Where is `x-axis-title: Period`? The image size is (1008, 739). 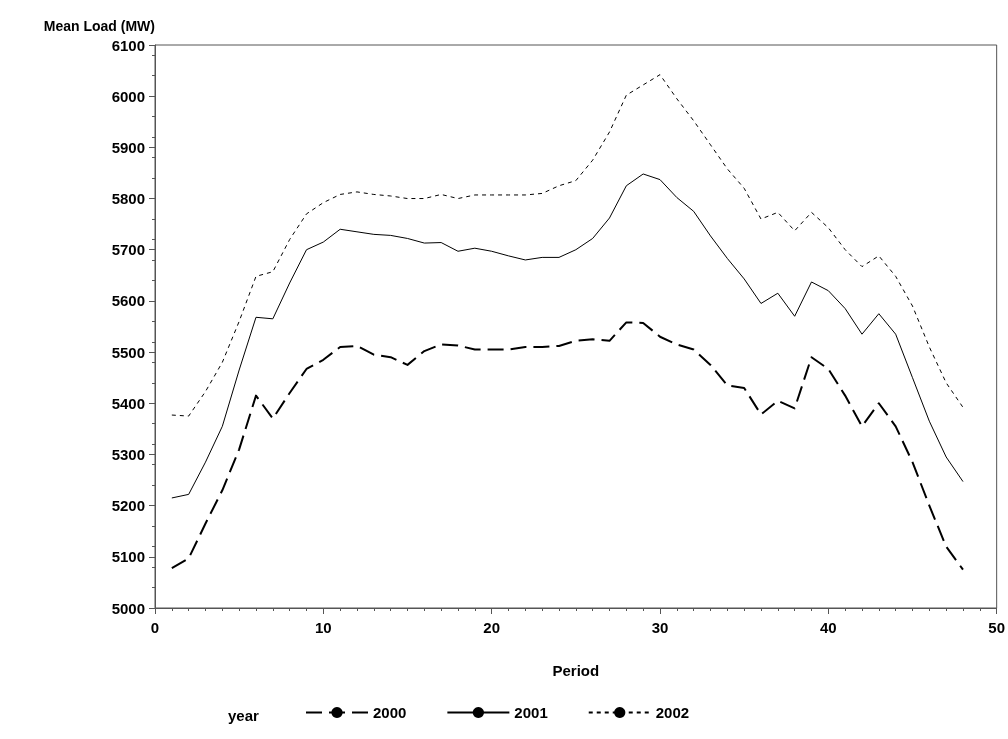 x-axis-title: Period is located at coordinates (576, 670).